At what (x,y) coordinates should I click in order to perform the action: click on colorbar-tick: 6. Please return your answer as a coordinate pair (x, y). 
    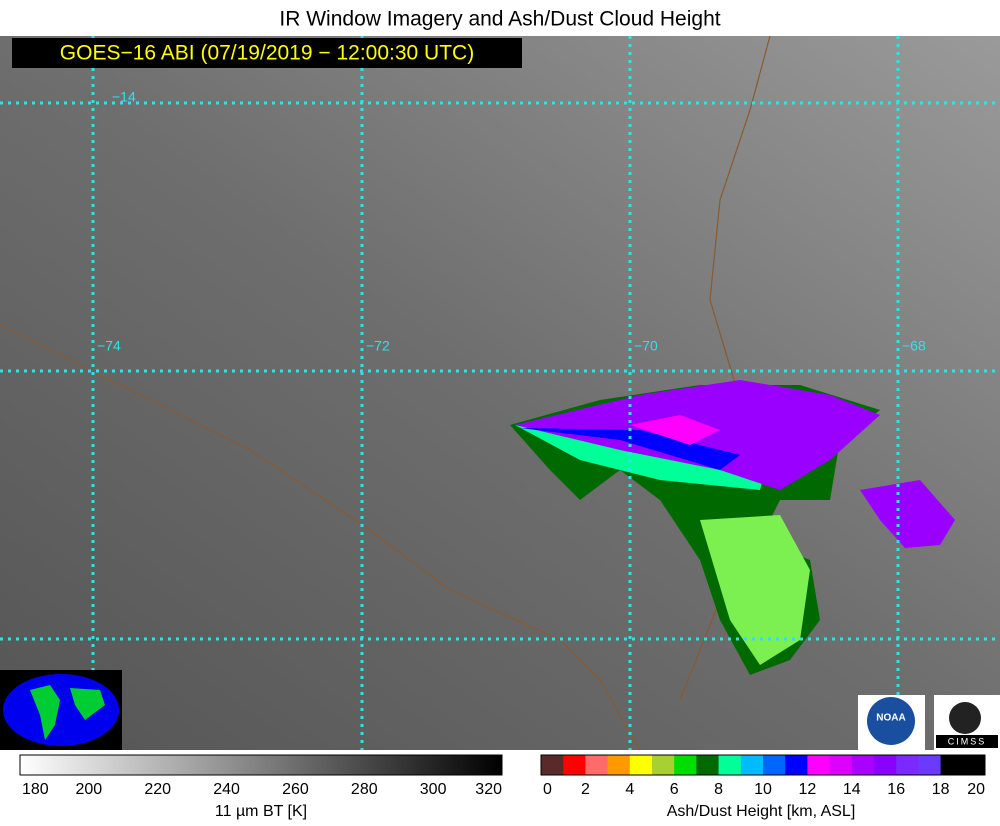
    Looking at the image, I should click on (674, 789).